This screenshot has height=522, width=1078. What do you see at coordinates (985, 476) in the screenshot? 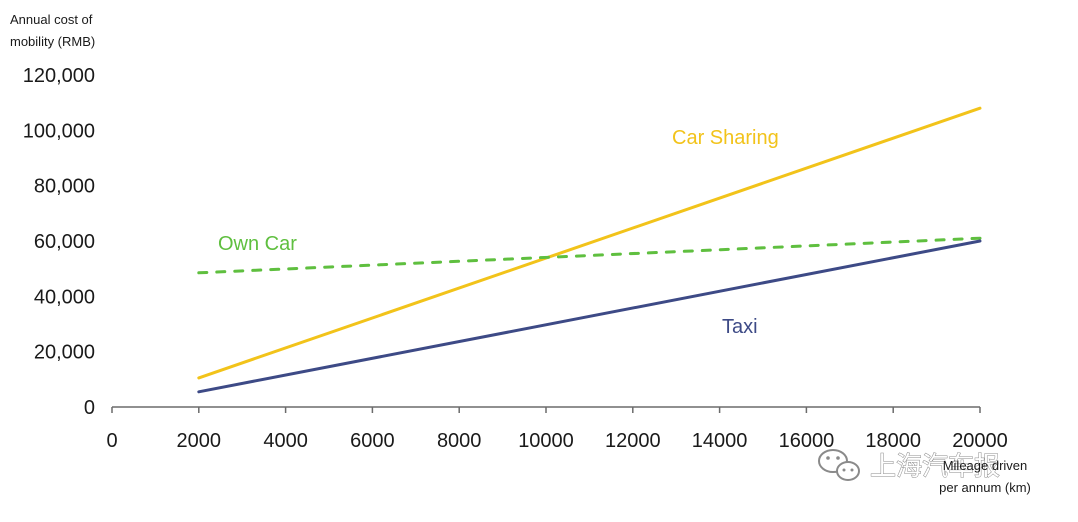
I see `x-axis-title: Mileage driven per annum (km)` at bounding box center [985, 476].